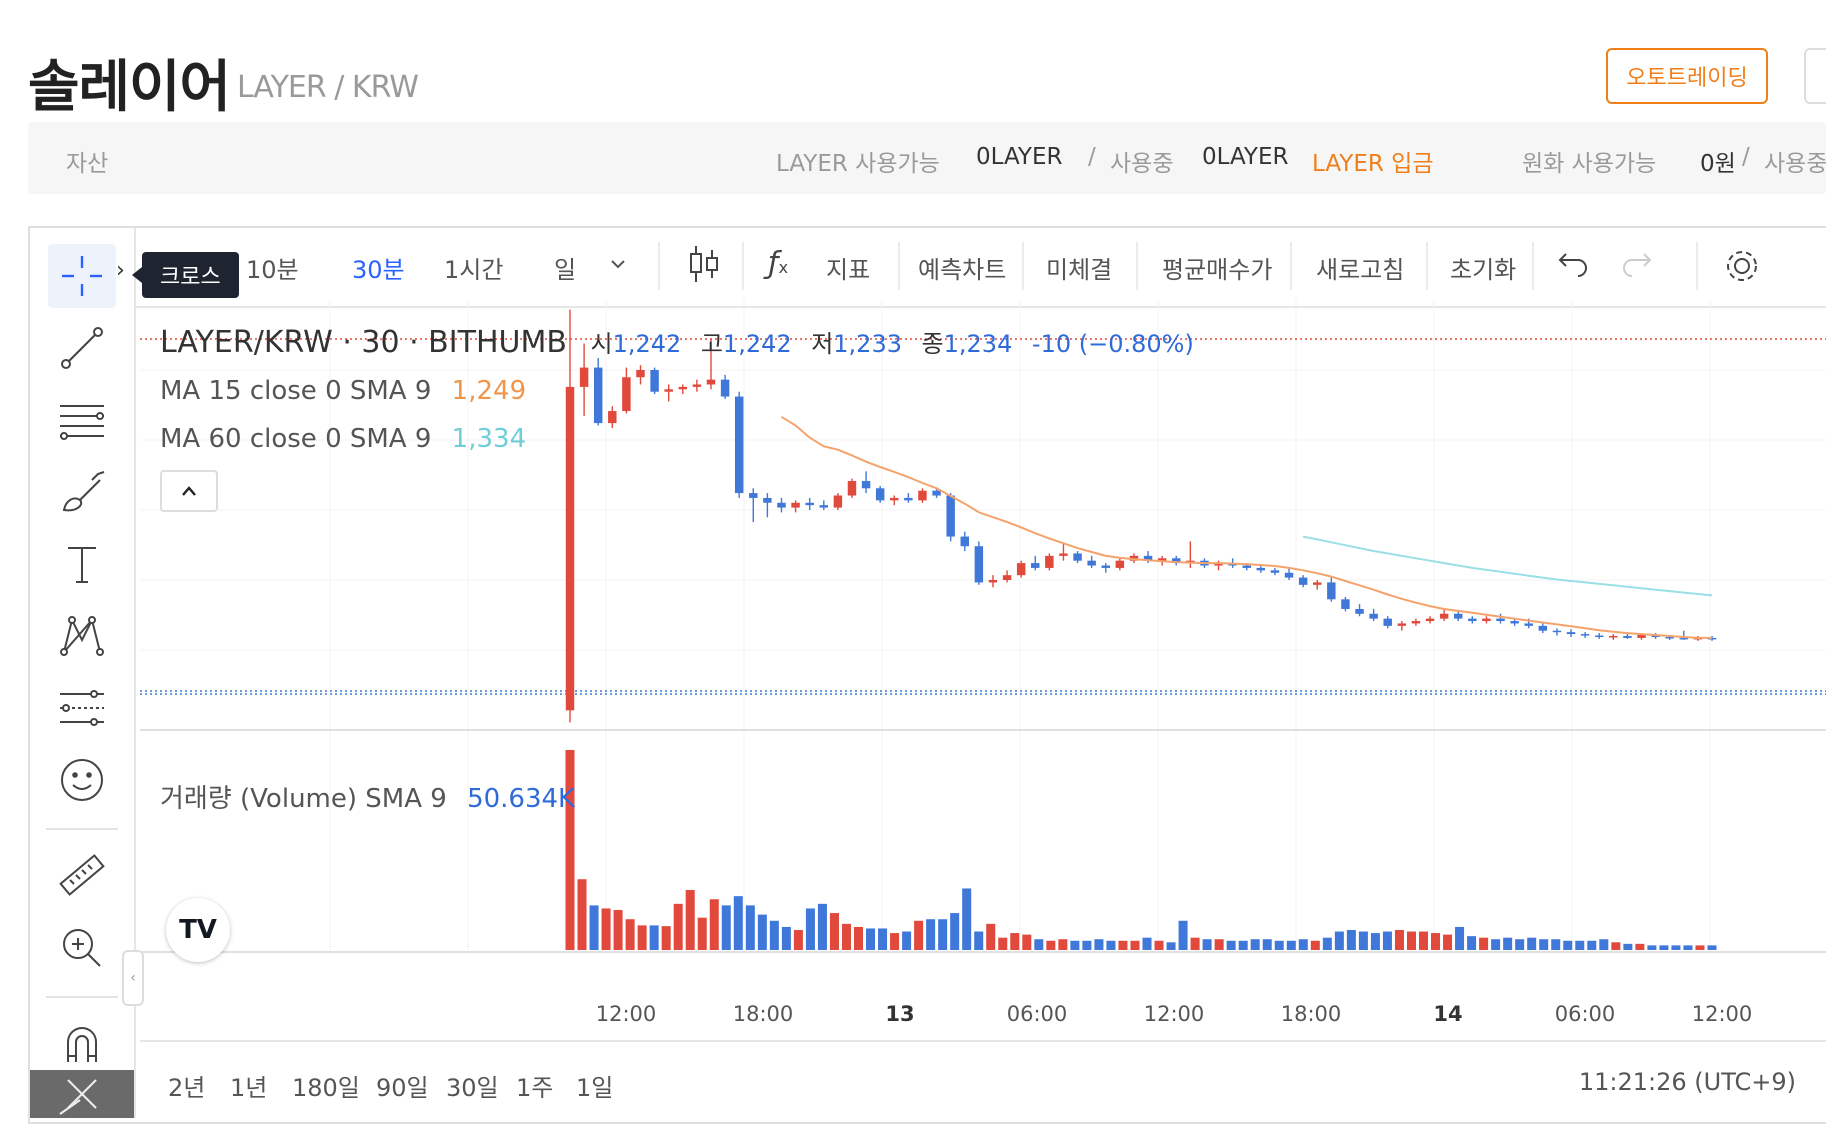 The height and width of the screenshot is (1148, 1826). I want to click on range-180d: 180일, so click(326, 1088).